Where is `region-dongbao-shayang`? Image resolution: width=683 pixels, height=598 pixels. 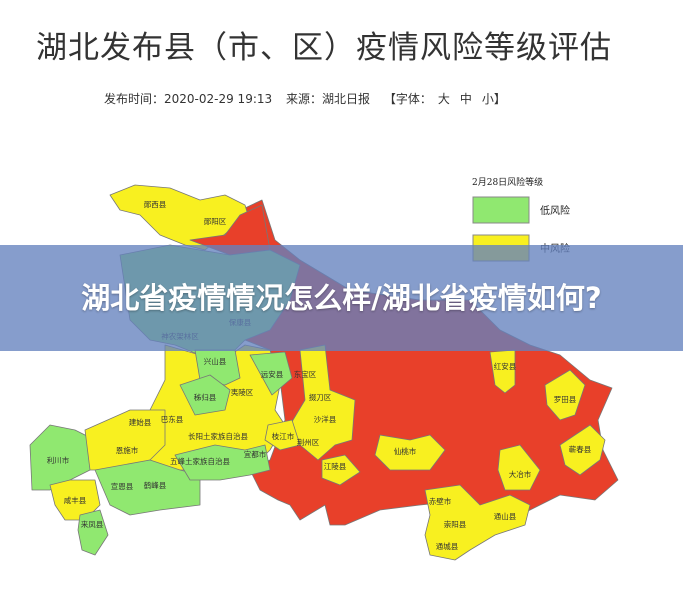
region-dongbao-shayang is located at coordinates (322, 402).